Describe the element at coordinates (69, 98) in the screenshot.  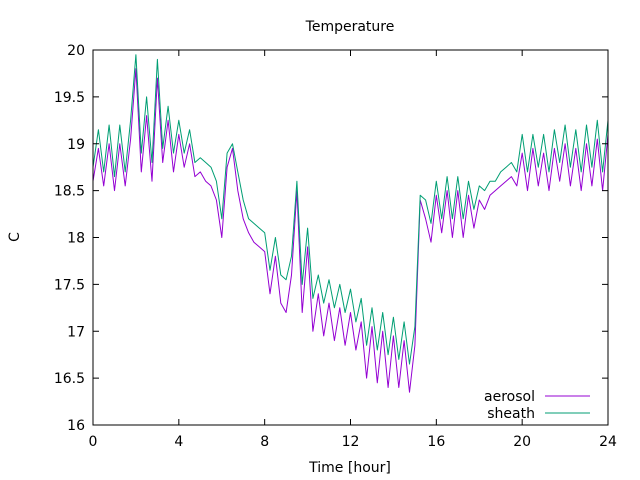
I see `y-tick-label-7: 19.5` at that location.